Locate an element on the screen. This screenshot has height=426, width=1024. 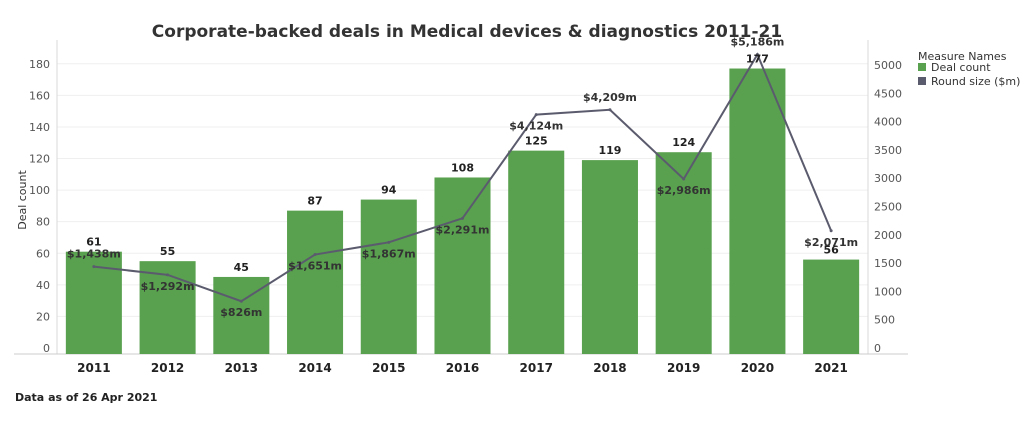
bar-value-label: 119 is located at coordinates (609, 150).